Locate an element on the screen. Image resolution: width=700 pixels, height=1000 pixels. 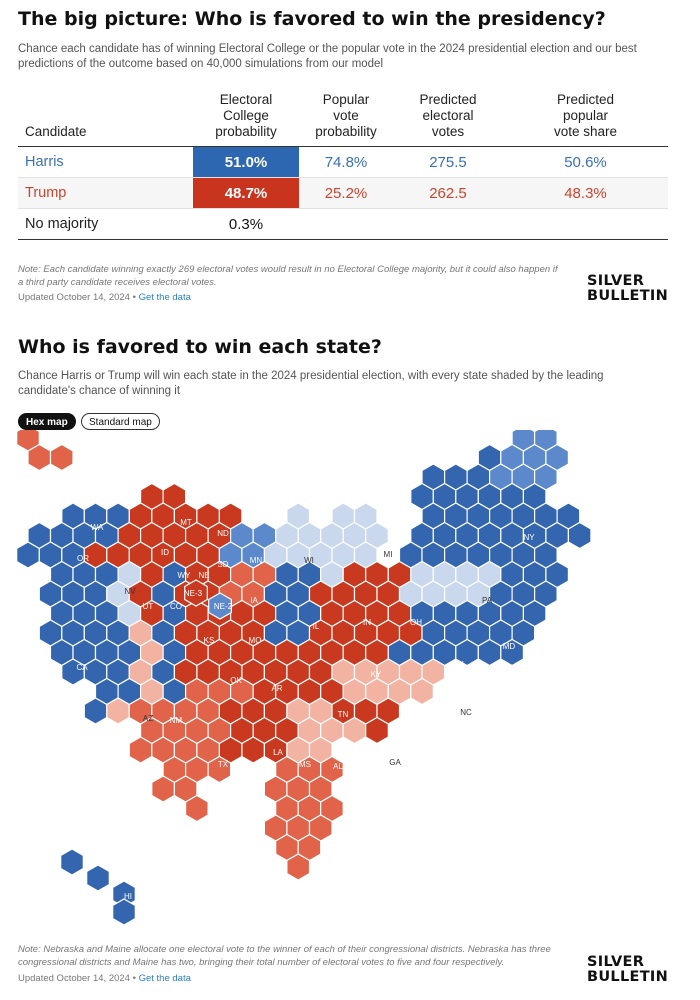
header-candidate: Candidate is located at coordinates (105, 119).